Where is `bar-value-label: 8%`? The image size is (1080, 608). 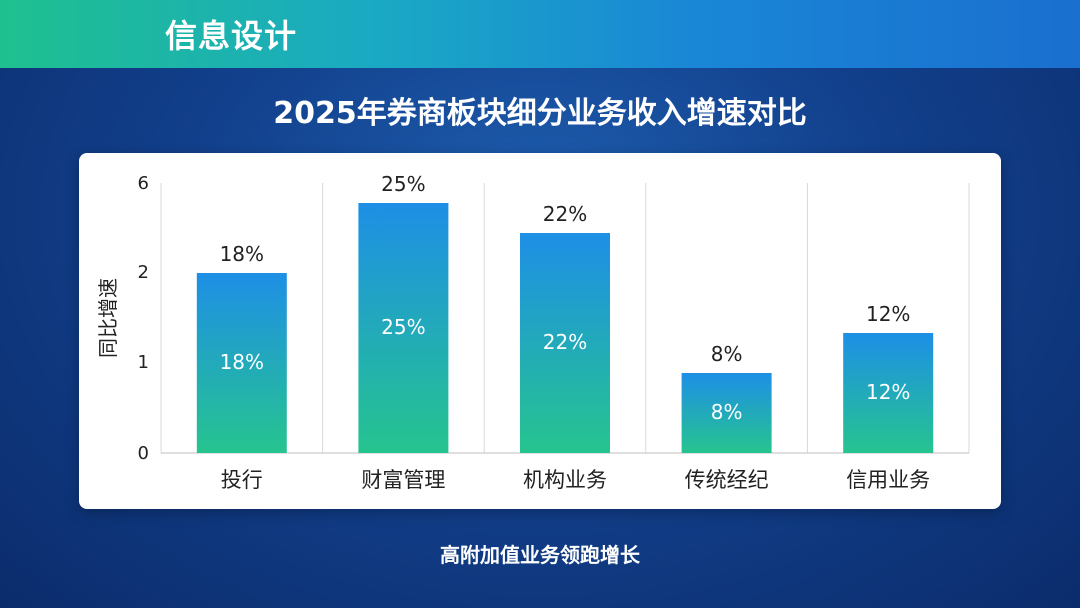
bar-value-label: 8% is located at coordinates (727, 354).